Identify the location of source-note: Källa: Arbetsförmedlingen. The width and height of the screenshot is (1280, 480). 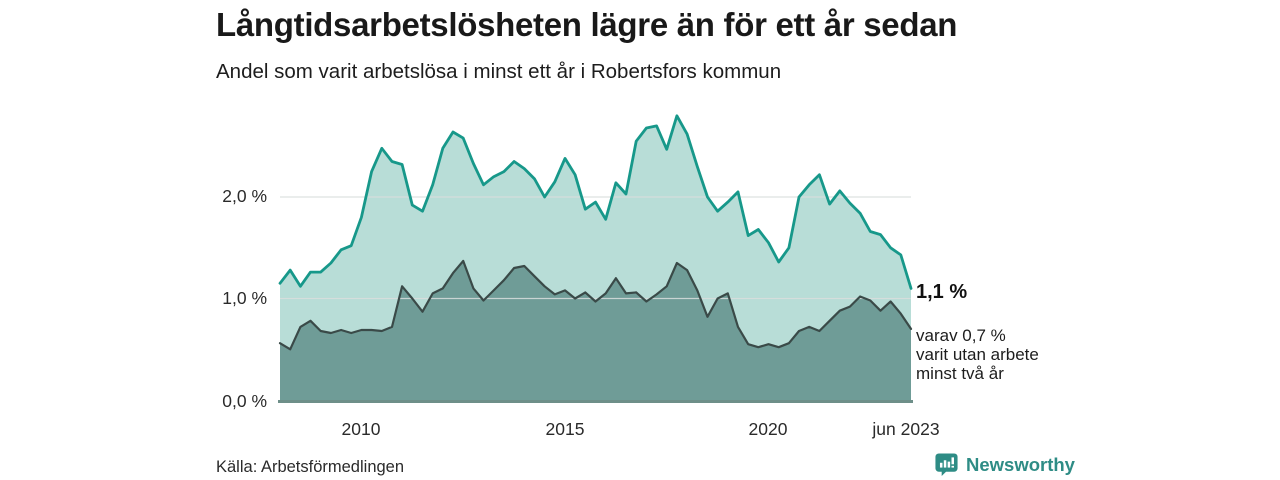
(310, 467).